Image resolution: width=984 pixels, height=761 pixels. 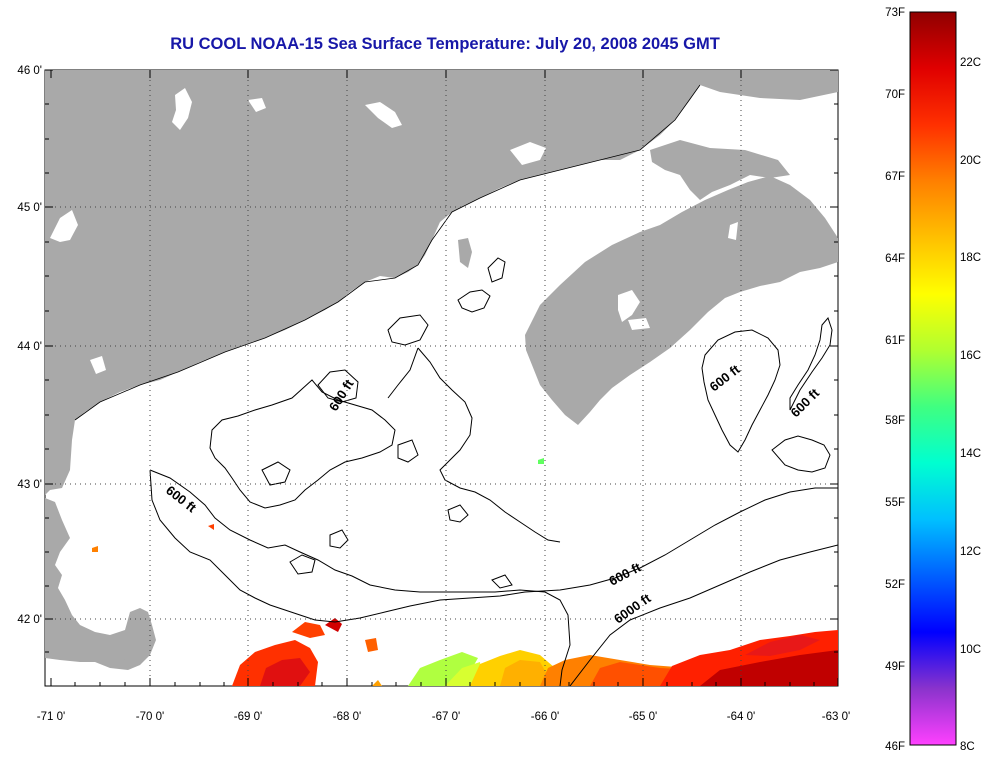 I want to click on lat-label-46: 46 0', so click(x=29, y=71).